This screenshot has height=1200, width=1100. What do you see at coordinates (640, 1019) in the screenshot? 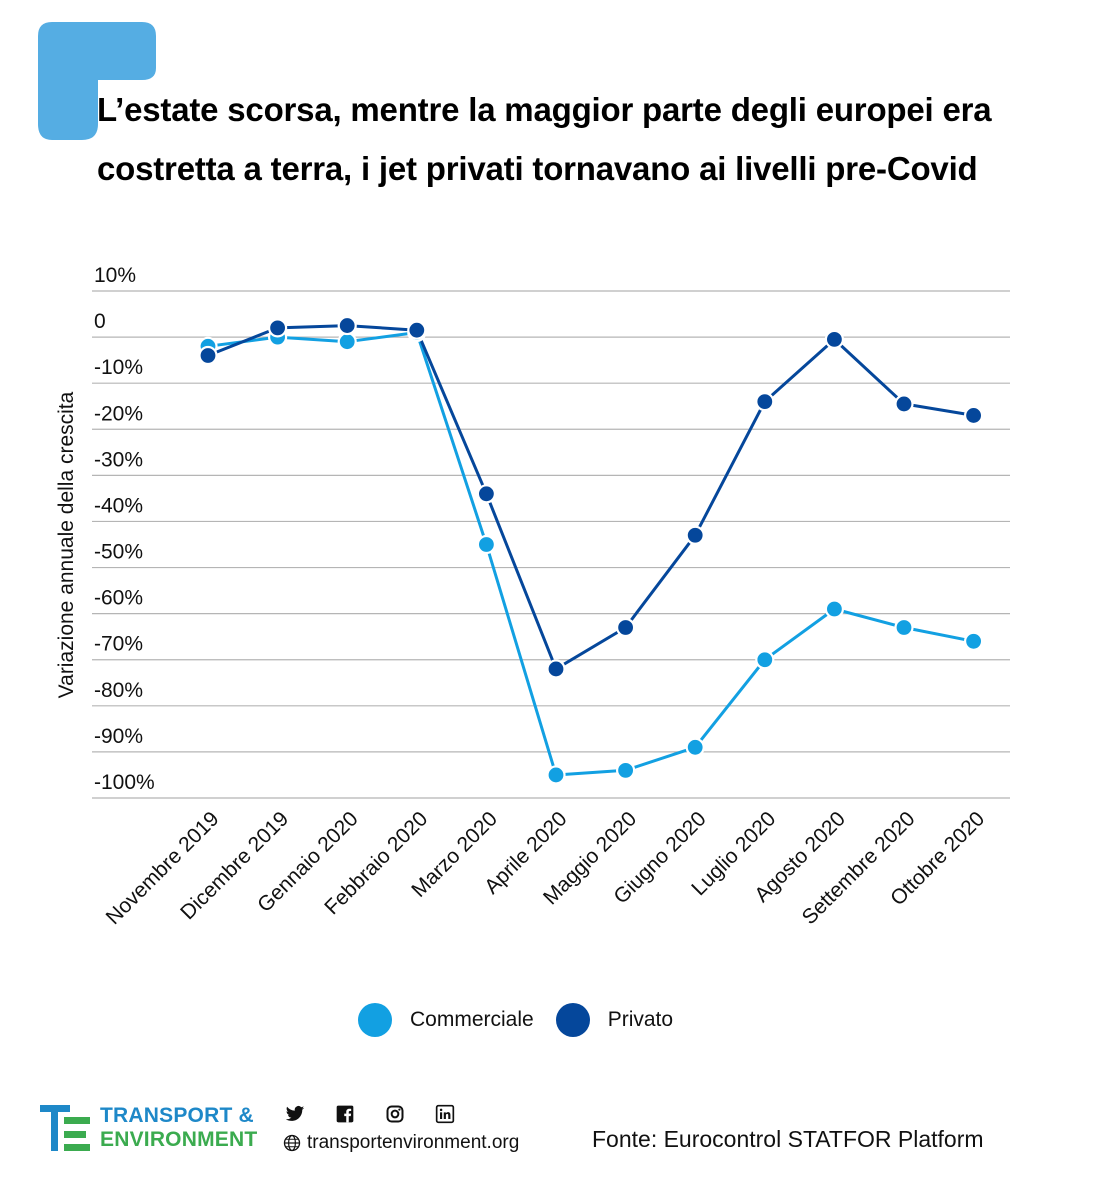
I see `legend-label-privato: Privato` at bounding box center [640, 1019].